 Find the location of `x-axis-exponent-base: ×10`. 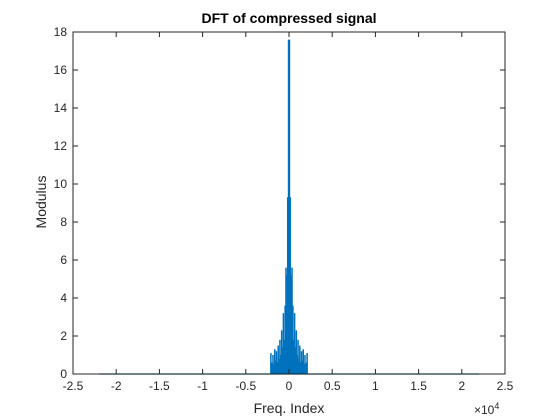

x-axis-exponent-base: ×10 is located at coordinates (484, 410).